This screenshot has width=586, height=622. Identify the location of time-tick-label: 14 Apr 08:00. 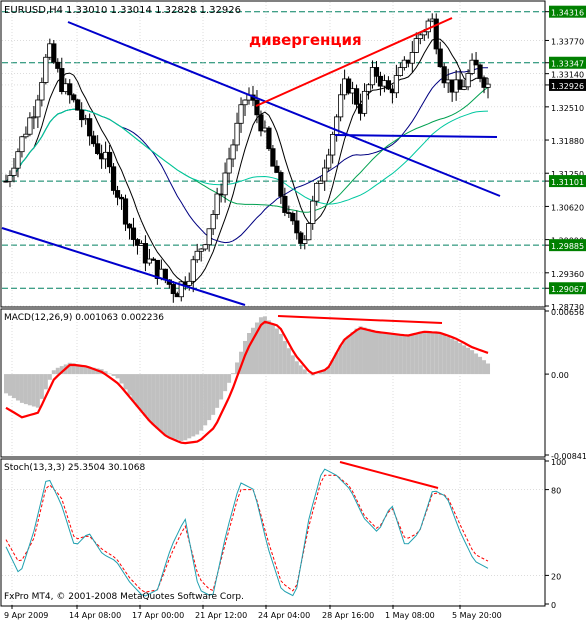
(95, 615).